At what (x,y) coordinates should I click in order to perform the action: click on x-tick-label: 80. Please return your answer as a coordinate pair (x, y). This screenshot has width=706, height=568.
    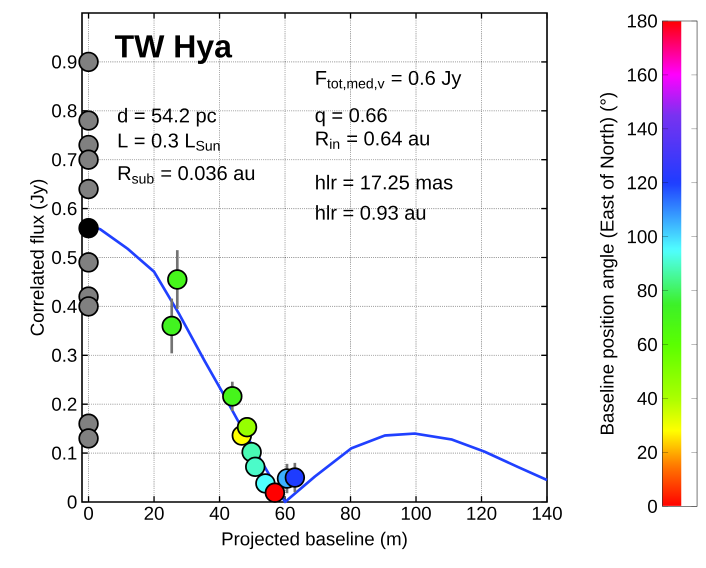
    Looking at the image, I should click on (350, 513).